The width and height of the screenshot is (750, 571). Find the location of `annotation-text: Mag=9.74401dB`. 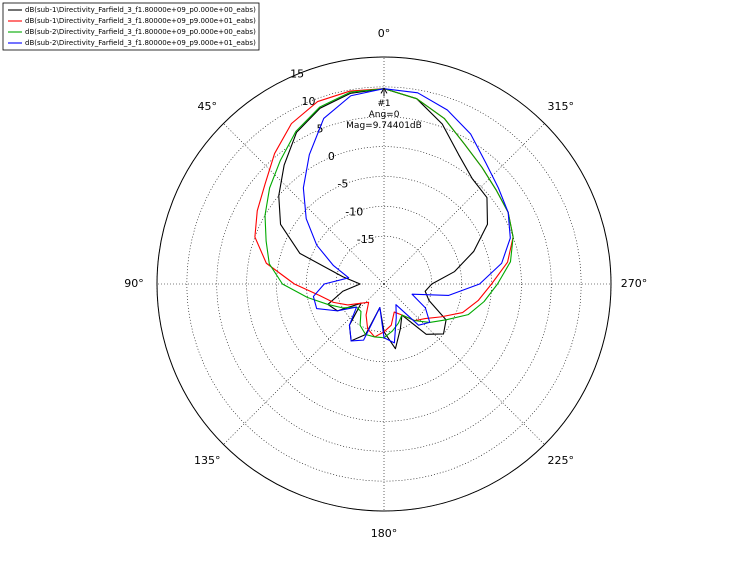

annotation-text: Mag=9.74401dB is located at coordinates (384, 126).